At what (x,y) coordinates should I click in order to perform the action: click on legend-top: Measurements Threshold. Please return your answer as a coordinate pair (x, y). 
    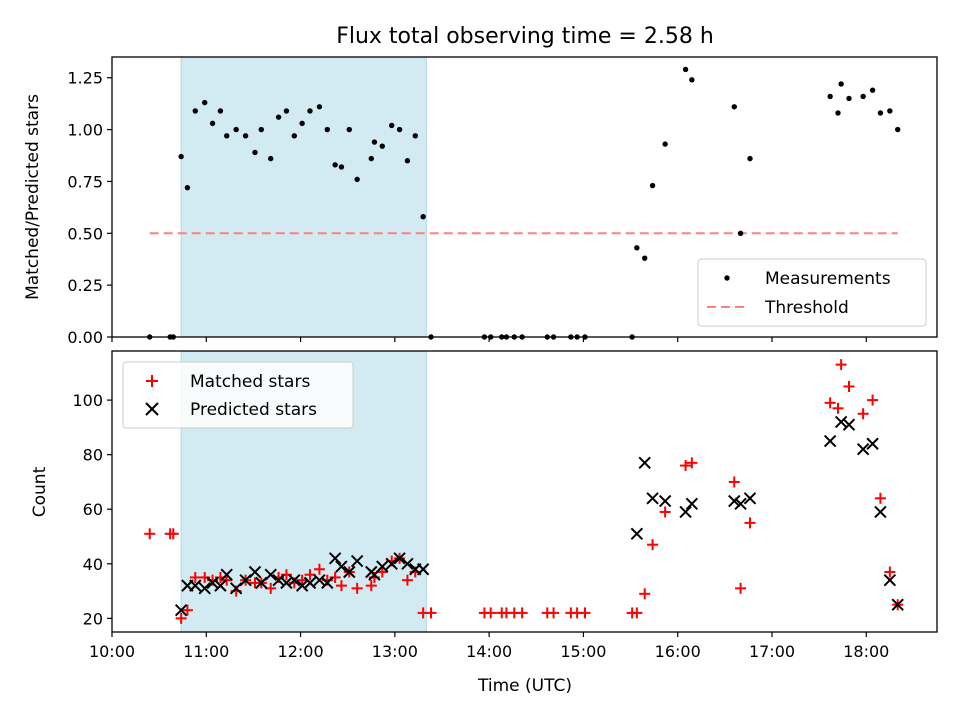
    Looking at the image, I should click on (812, 292).